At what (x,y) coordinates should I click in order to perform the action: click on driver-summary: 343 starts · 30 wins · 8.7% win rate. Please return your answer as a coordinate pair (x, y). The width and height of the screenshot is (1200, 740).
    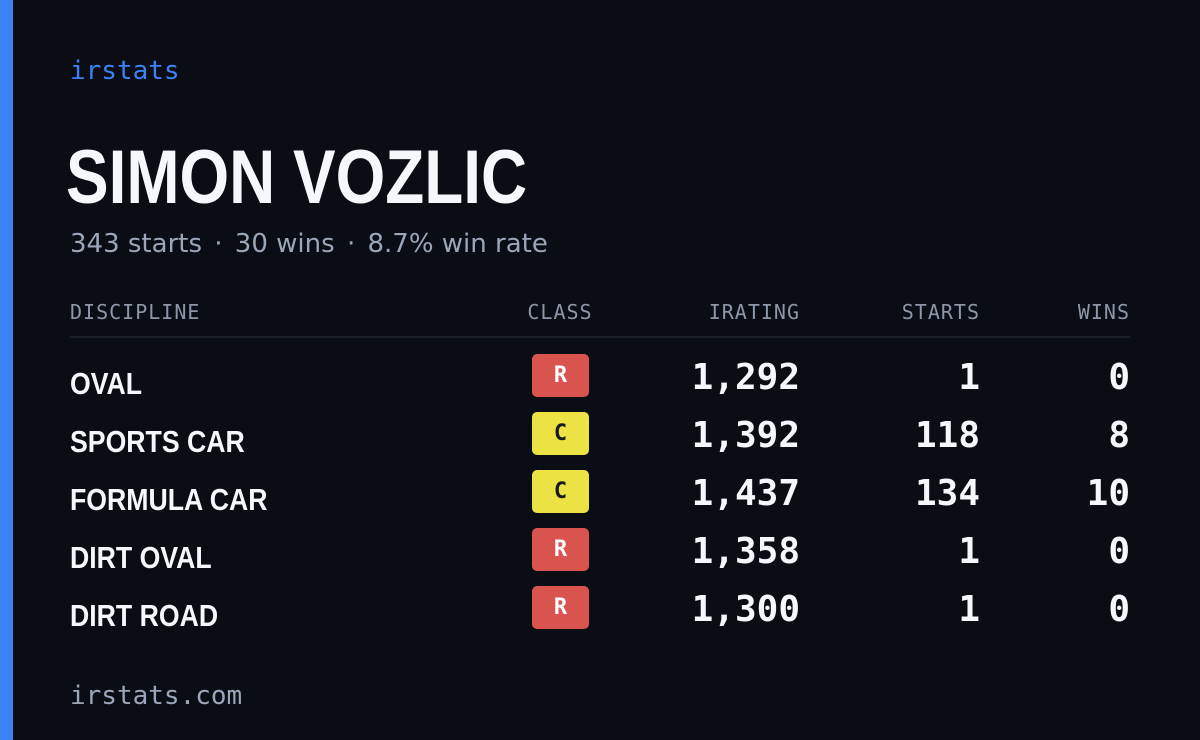
    Looking at the image, I should click on (309, 244).